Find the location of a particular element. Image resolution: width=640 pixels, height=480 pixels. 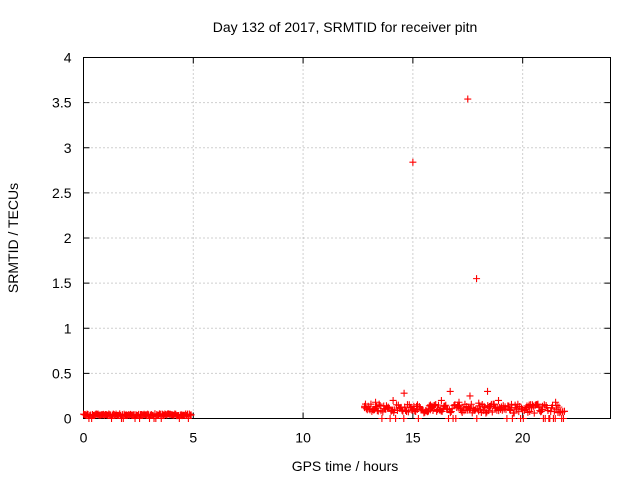

y-tick-label: 1.5 is located at coordinates (62, 283).